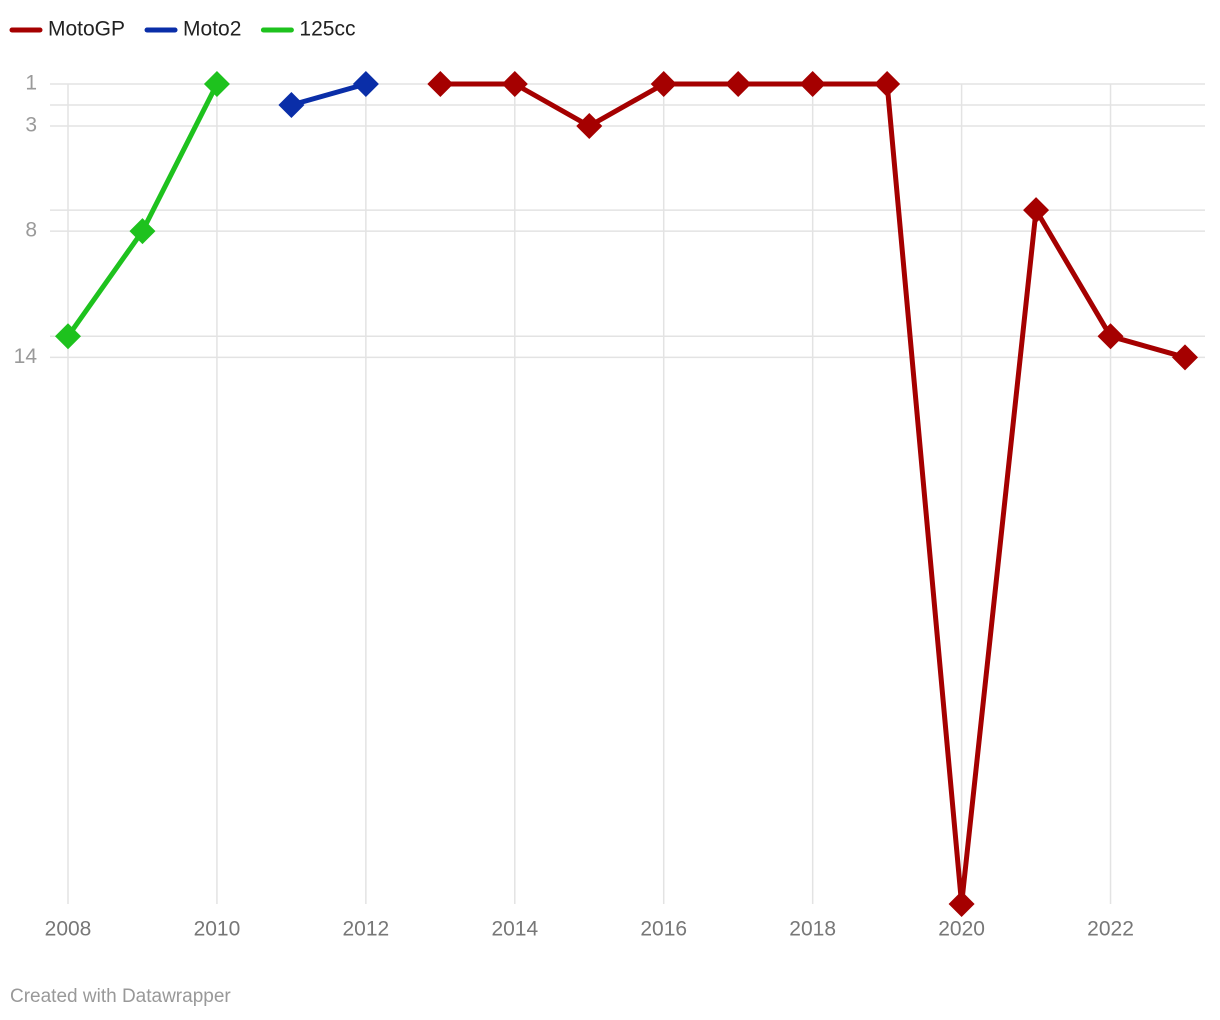  What do you see at coordinates (31, 125) in the screenshot?
I see `y-tick-label: 3` at bounding box center [31, 125].